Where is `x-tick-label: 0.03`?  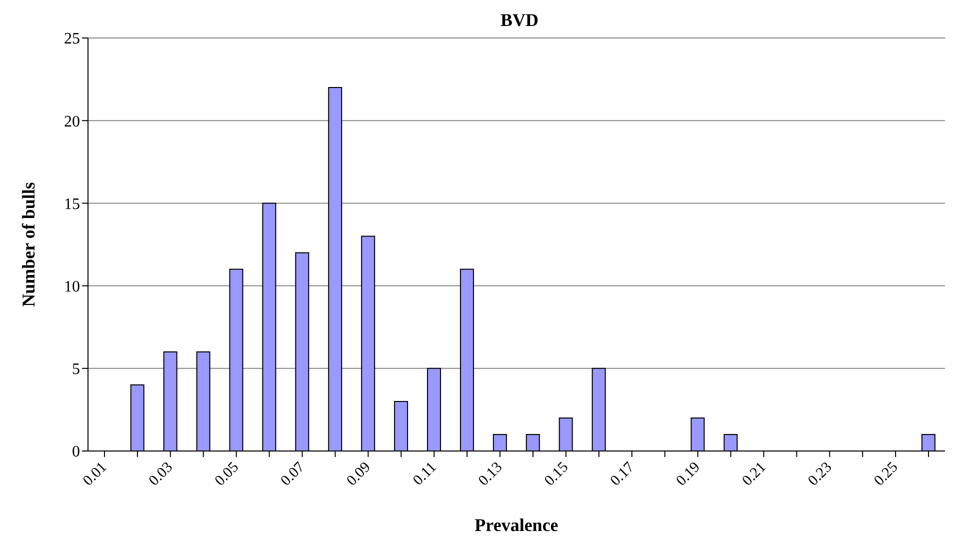
x-tick-label: 0.03 is located at coordinates (161, 474).